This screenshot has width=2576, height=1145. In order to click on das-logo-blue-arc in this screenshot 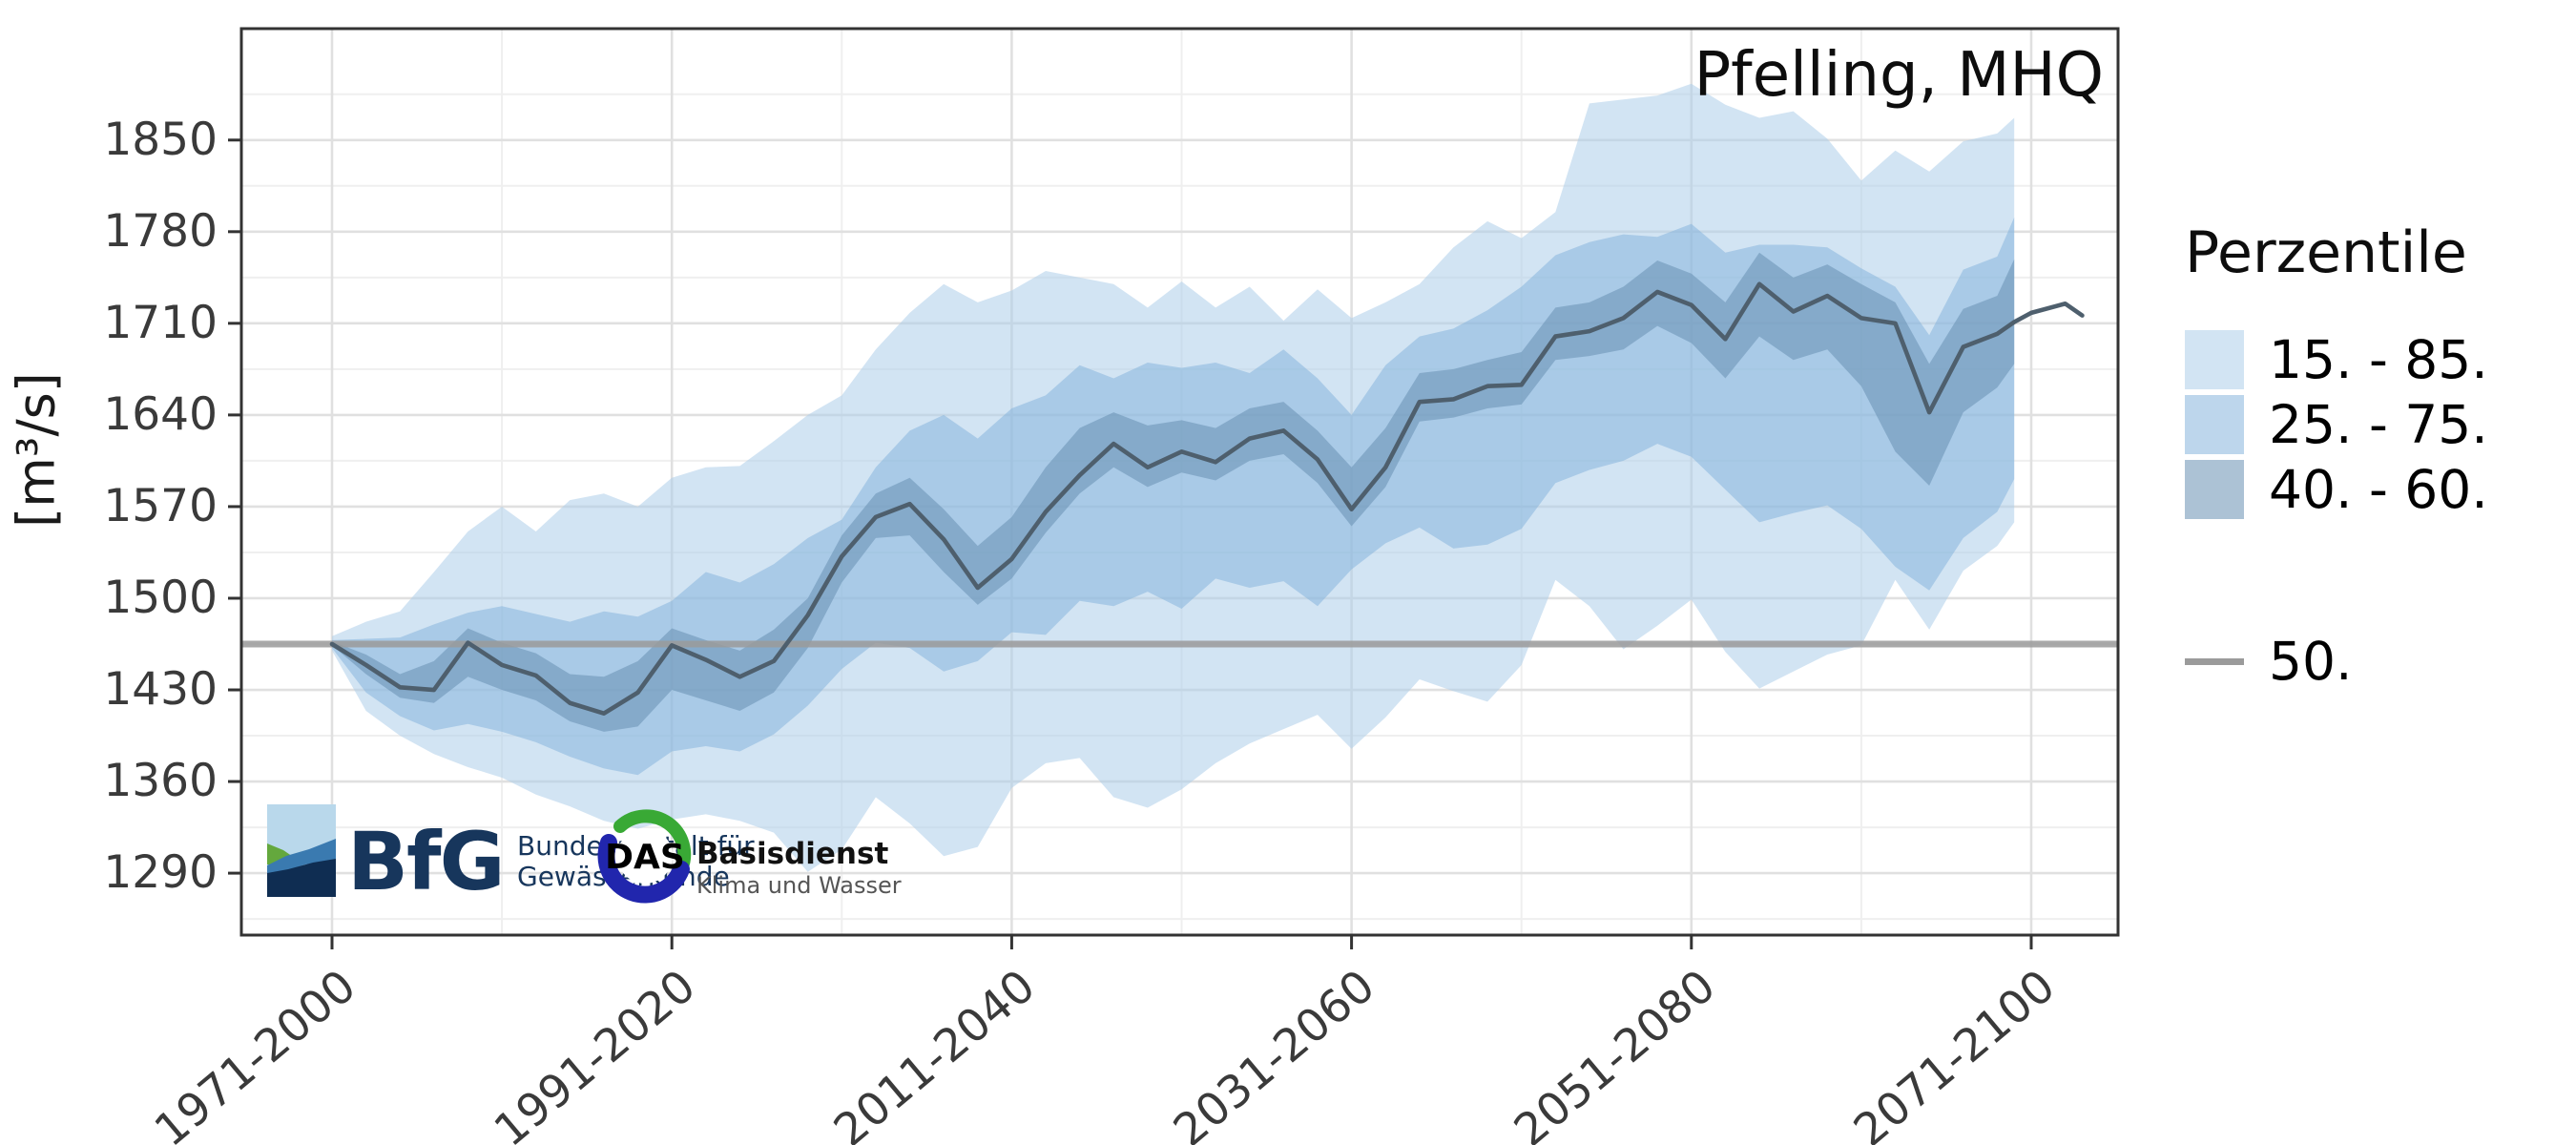, I will do `click(643, 869)`.